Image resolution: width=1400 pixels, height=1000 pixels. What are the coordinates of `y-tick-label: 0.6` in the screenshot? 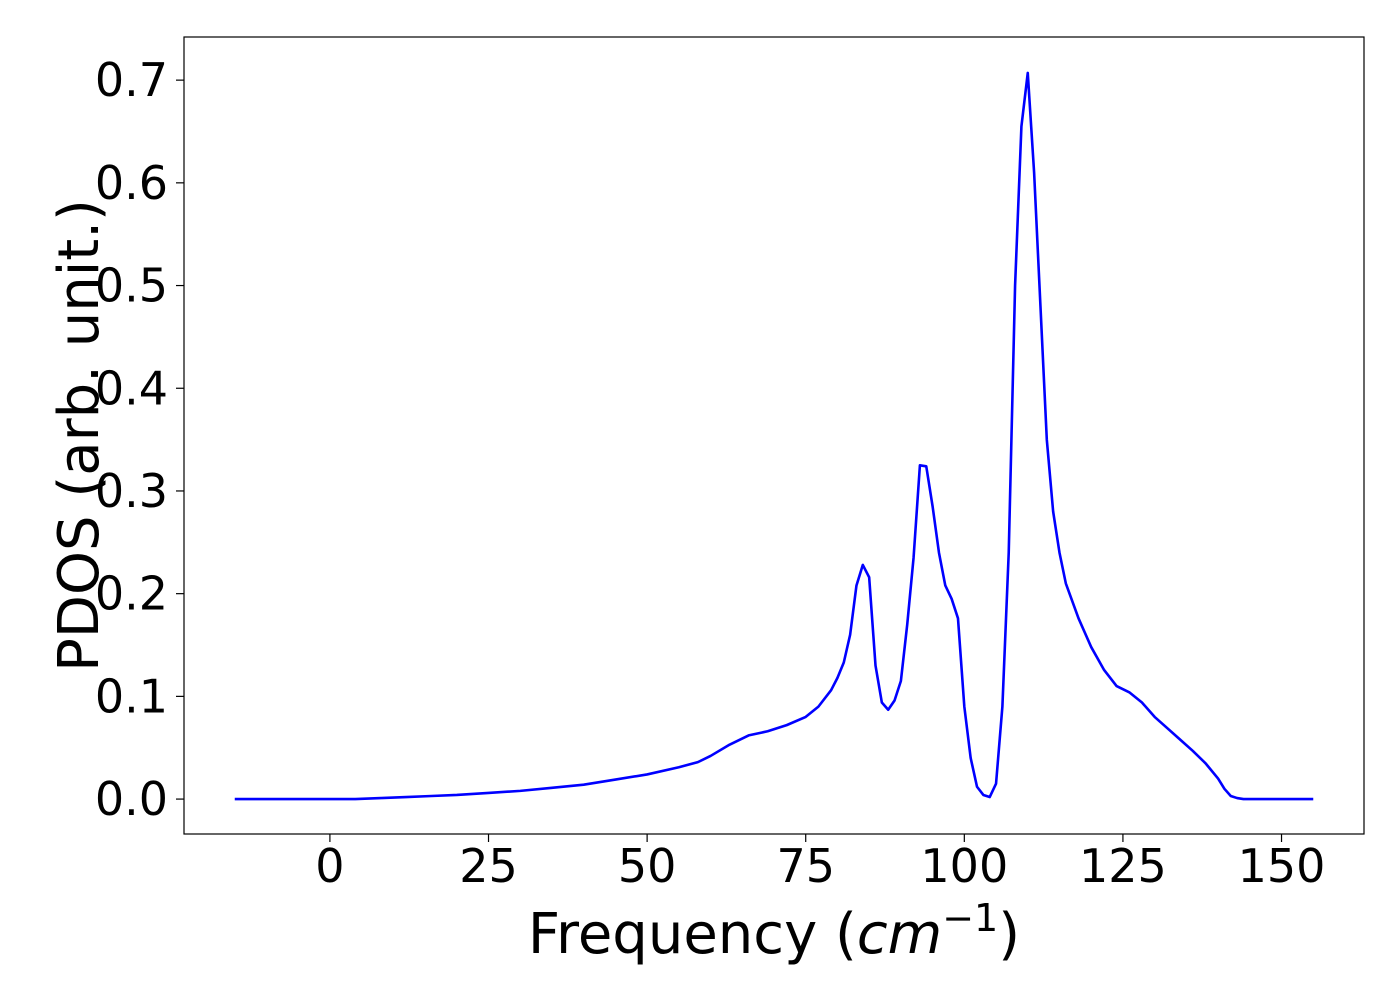 It's located at (131, 183).